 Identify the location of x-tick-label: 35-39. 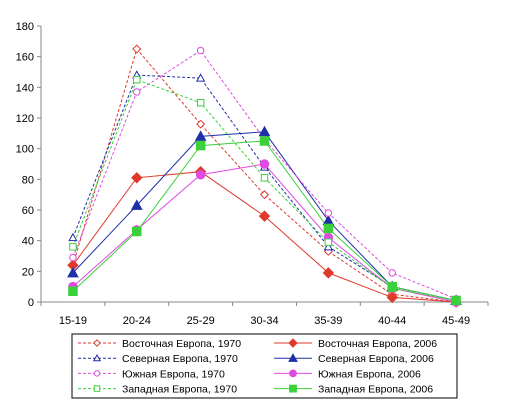
(328, 321).